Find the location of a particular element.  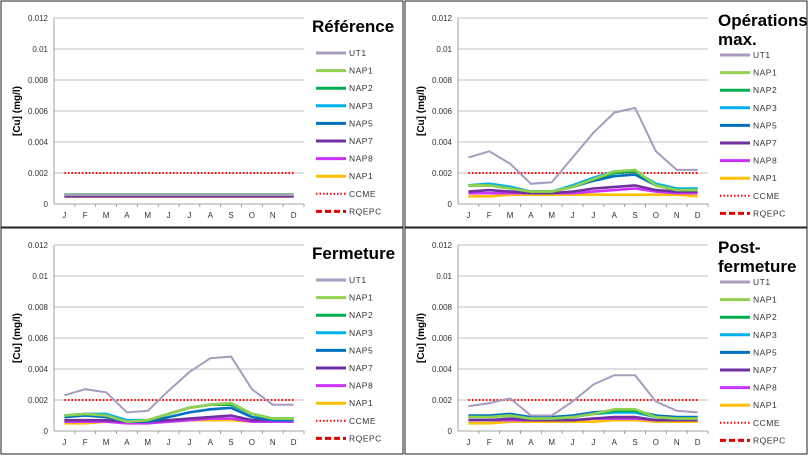

chart-title-line: Post- is located at coordinates (739, 247).